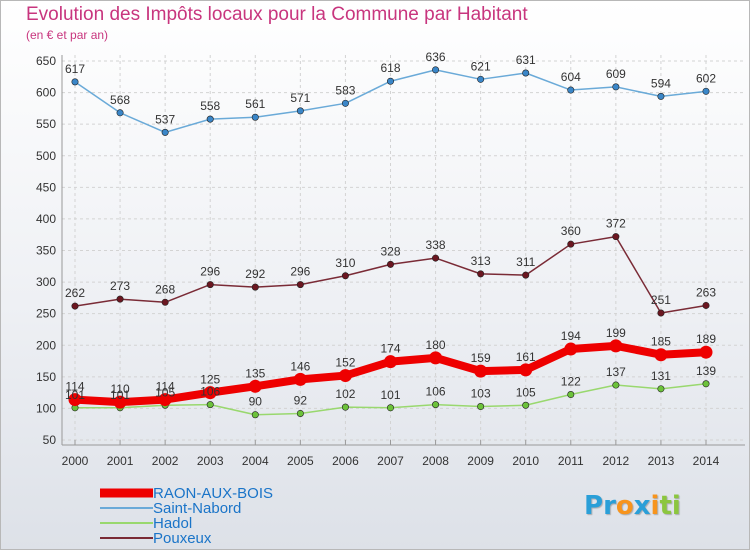 This screenshot has width=750, height=550. Describe the element at coordinates (46, 187) in the screenshot. I see `y-tick-label: 450` at that location.